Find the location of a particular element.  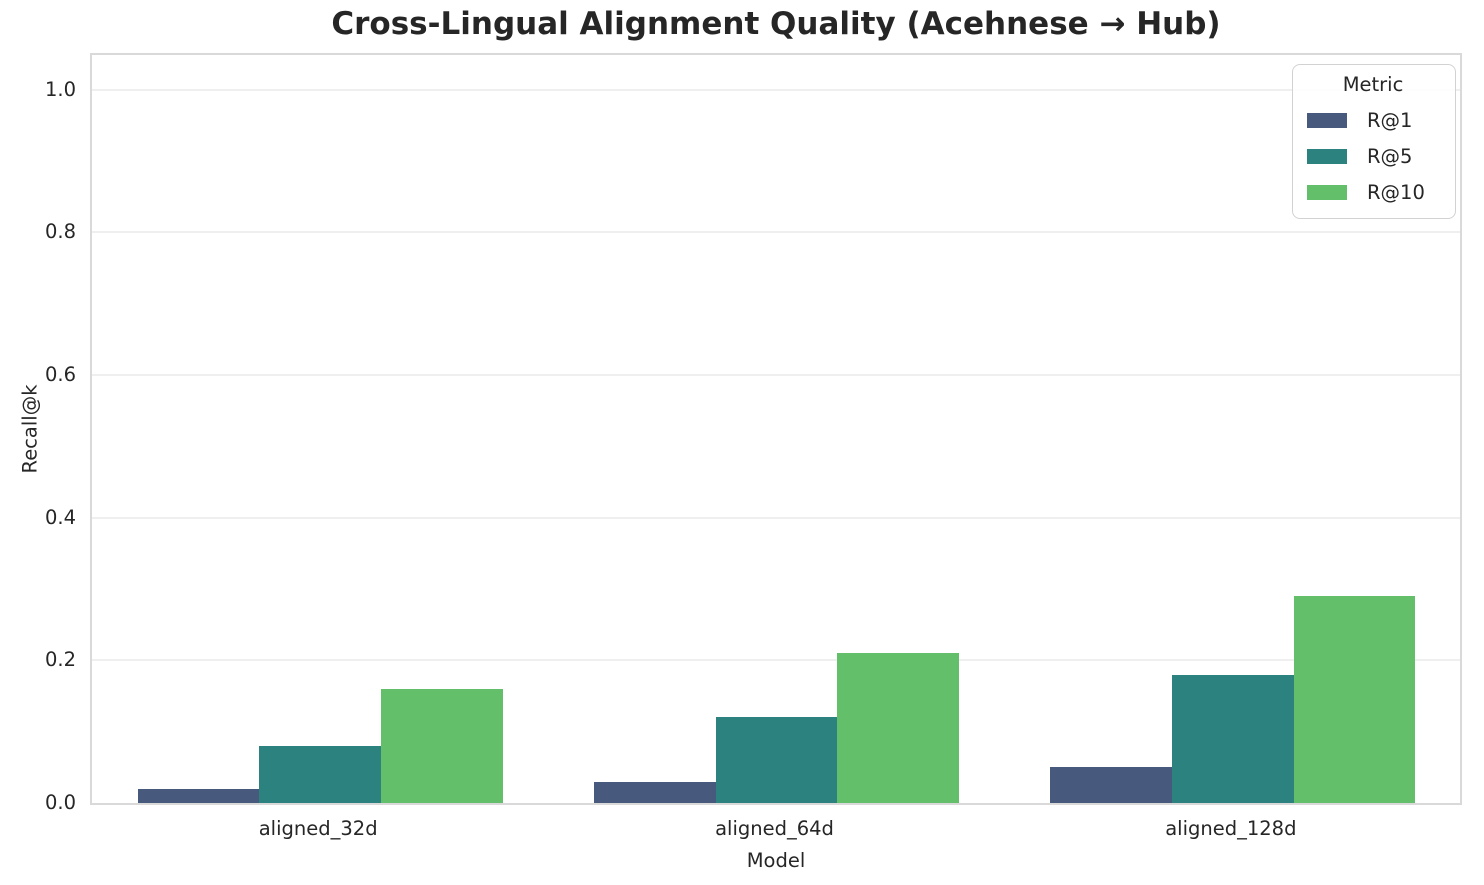

bar-aligned_64d-R@10 is located at coordinates (898, 728).